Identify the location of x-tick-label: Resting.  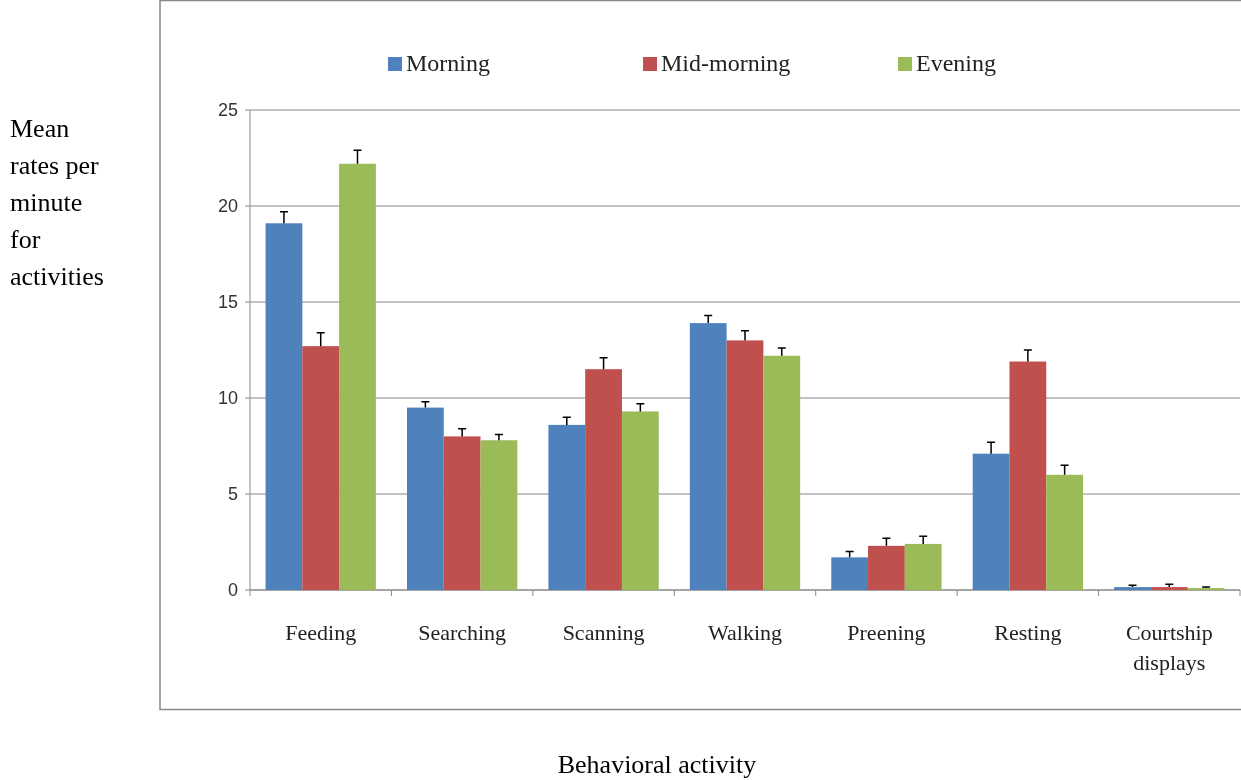
(1028, 632).